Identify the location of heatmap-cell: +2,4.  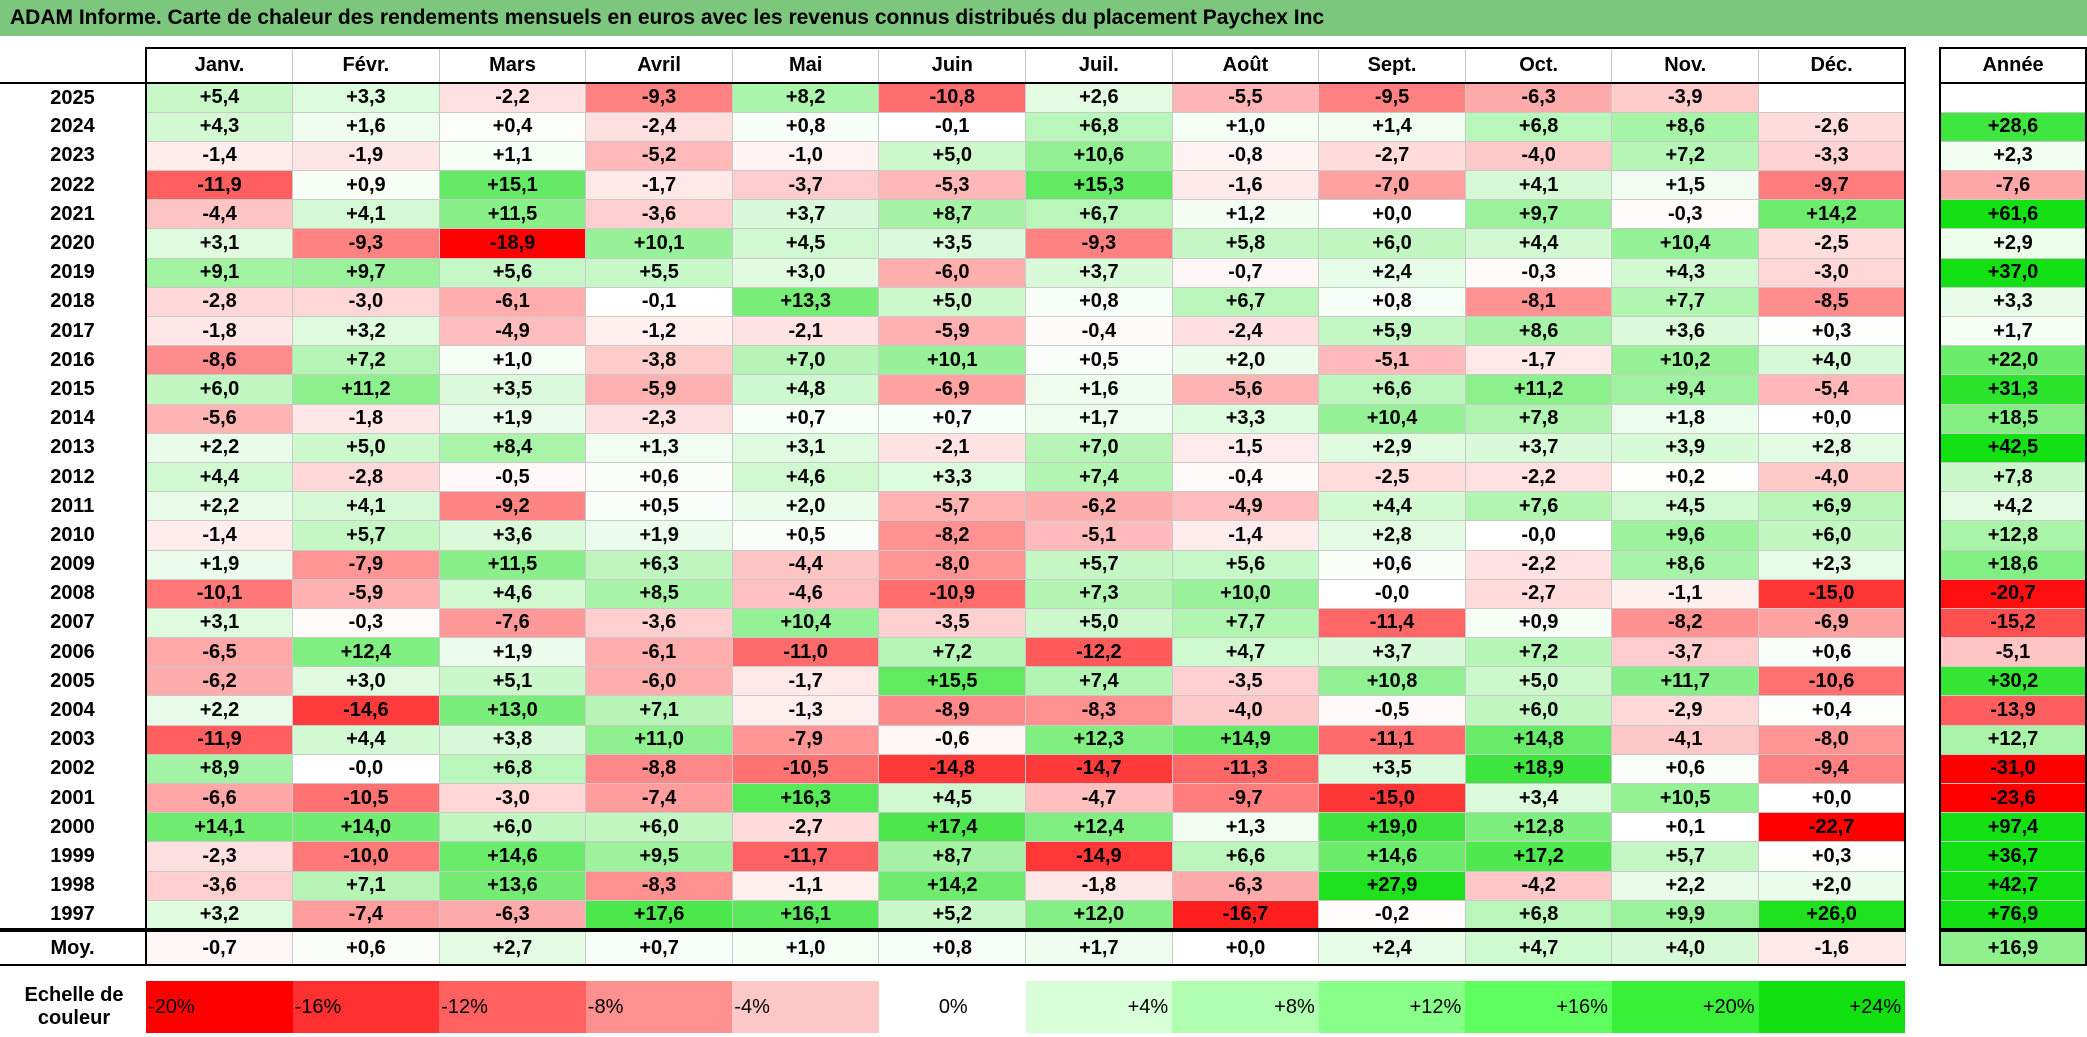
(1392, 272).